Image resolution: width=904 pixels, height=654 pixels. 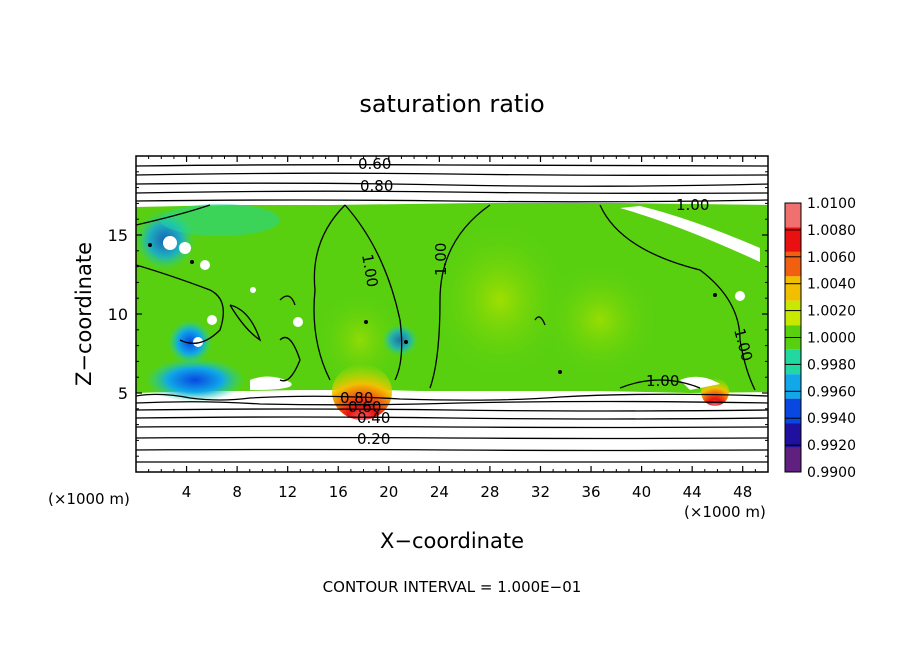 I want to click on colorbar-label: 0.9900, so click(x=831, y=473).